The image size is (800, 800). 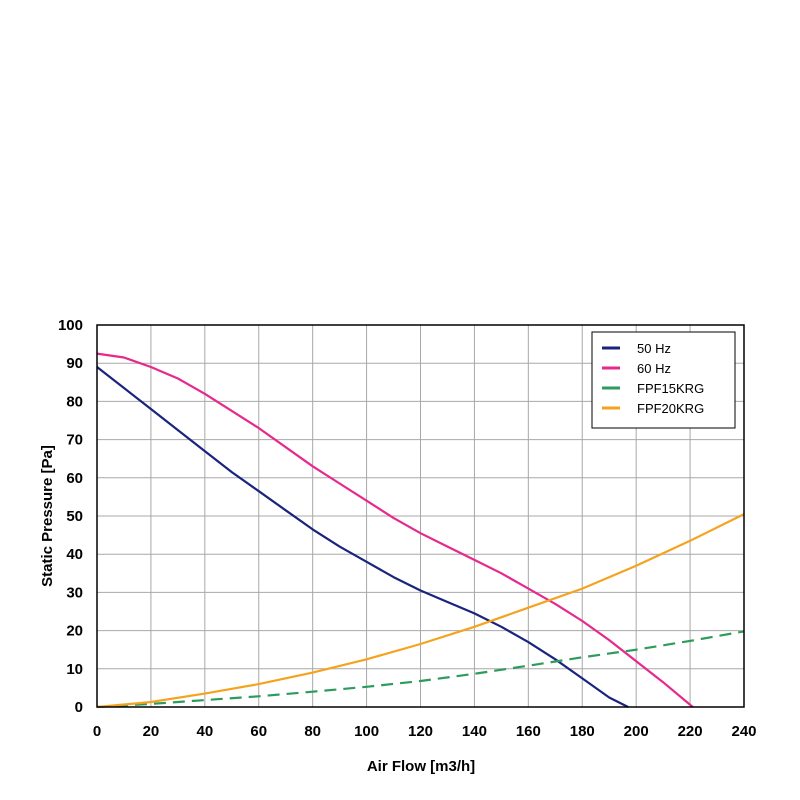 I want to click on x-tick-label: 80, so click(x=312, y=731).